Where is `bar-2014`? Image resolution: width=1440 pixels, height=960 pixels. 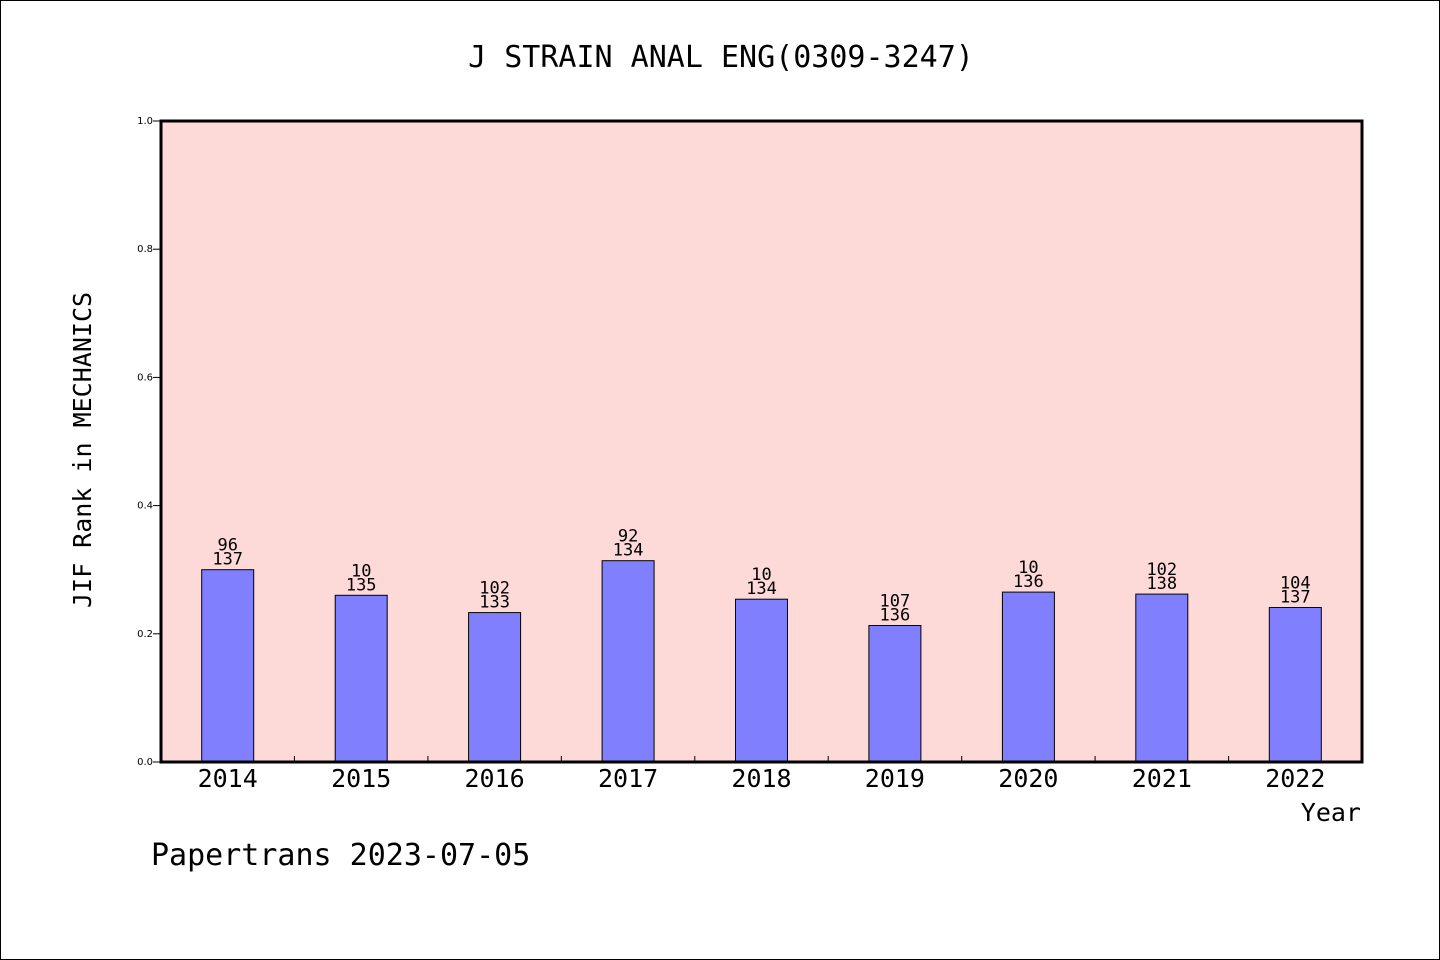 bar-2014 is located at coordinates (228, 666).